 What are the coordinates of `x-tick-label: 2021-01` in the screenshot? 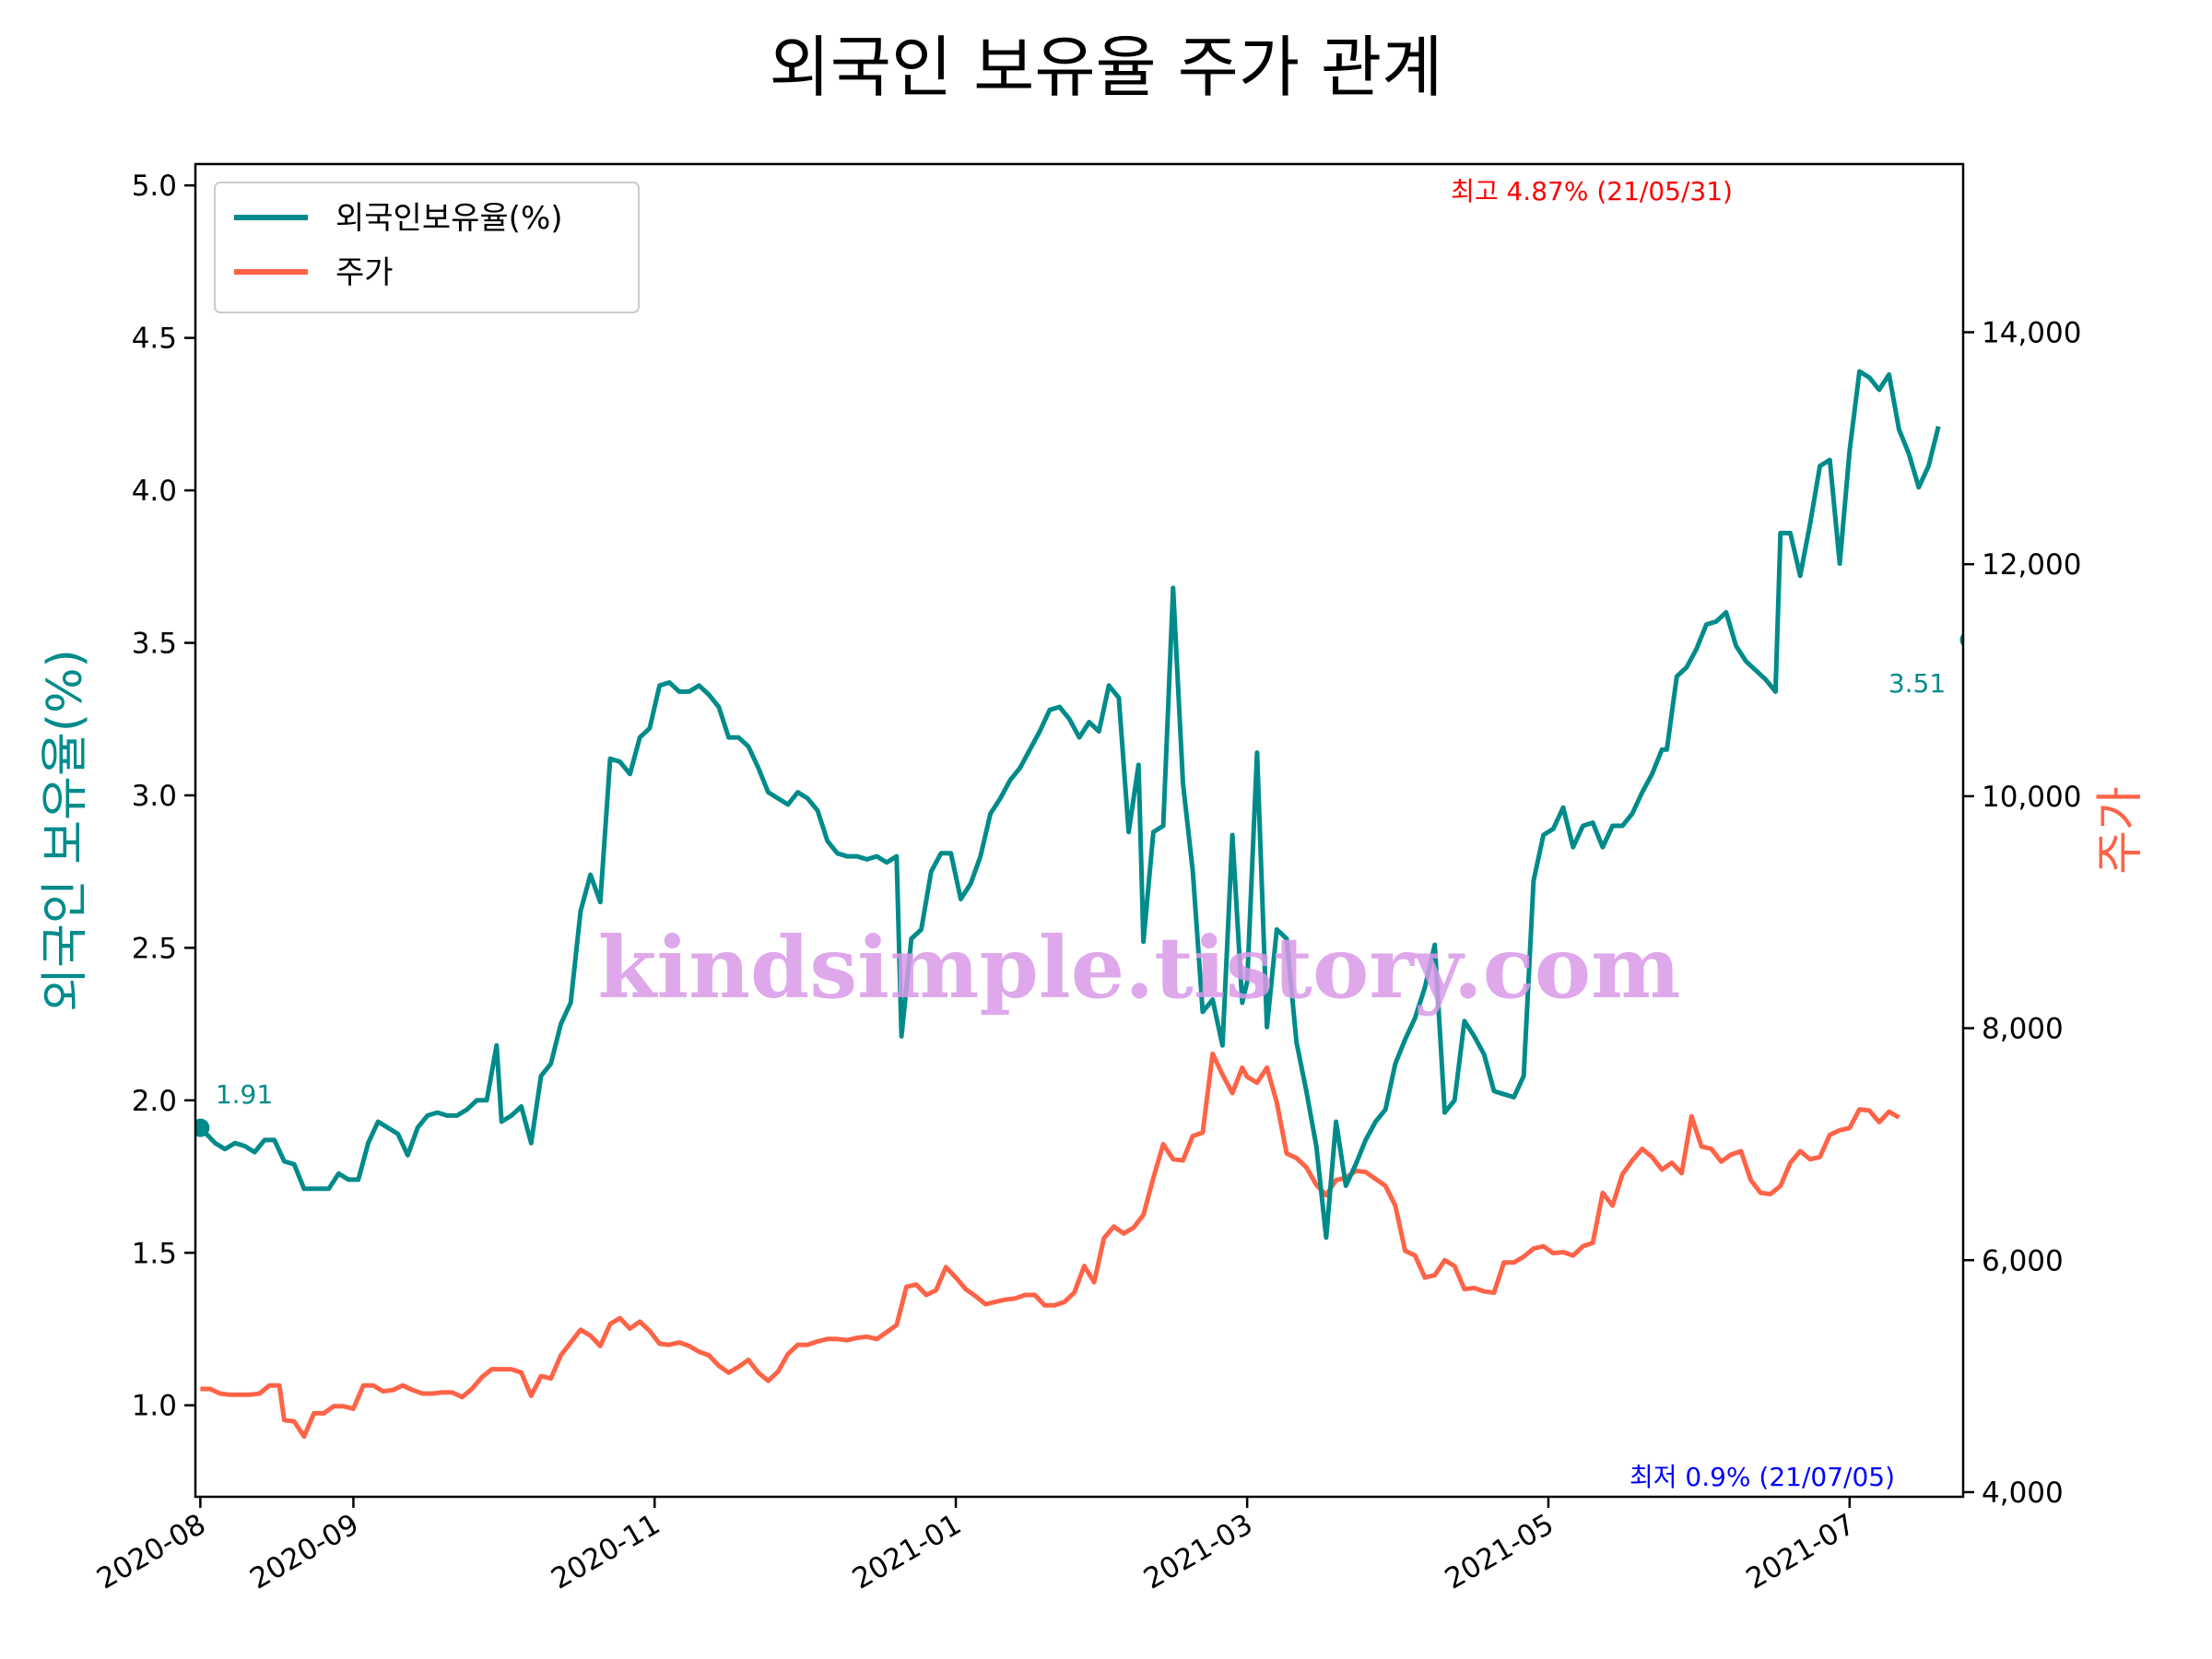 It's located at (907, 1552).